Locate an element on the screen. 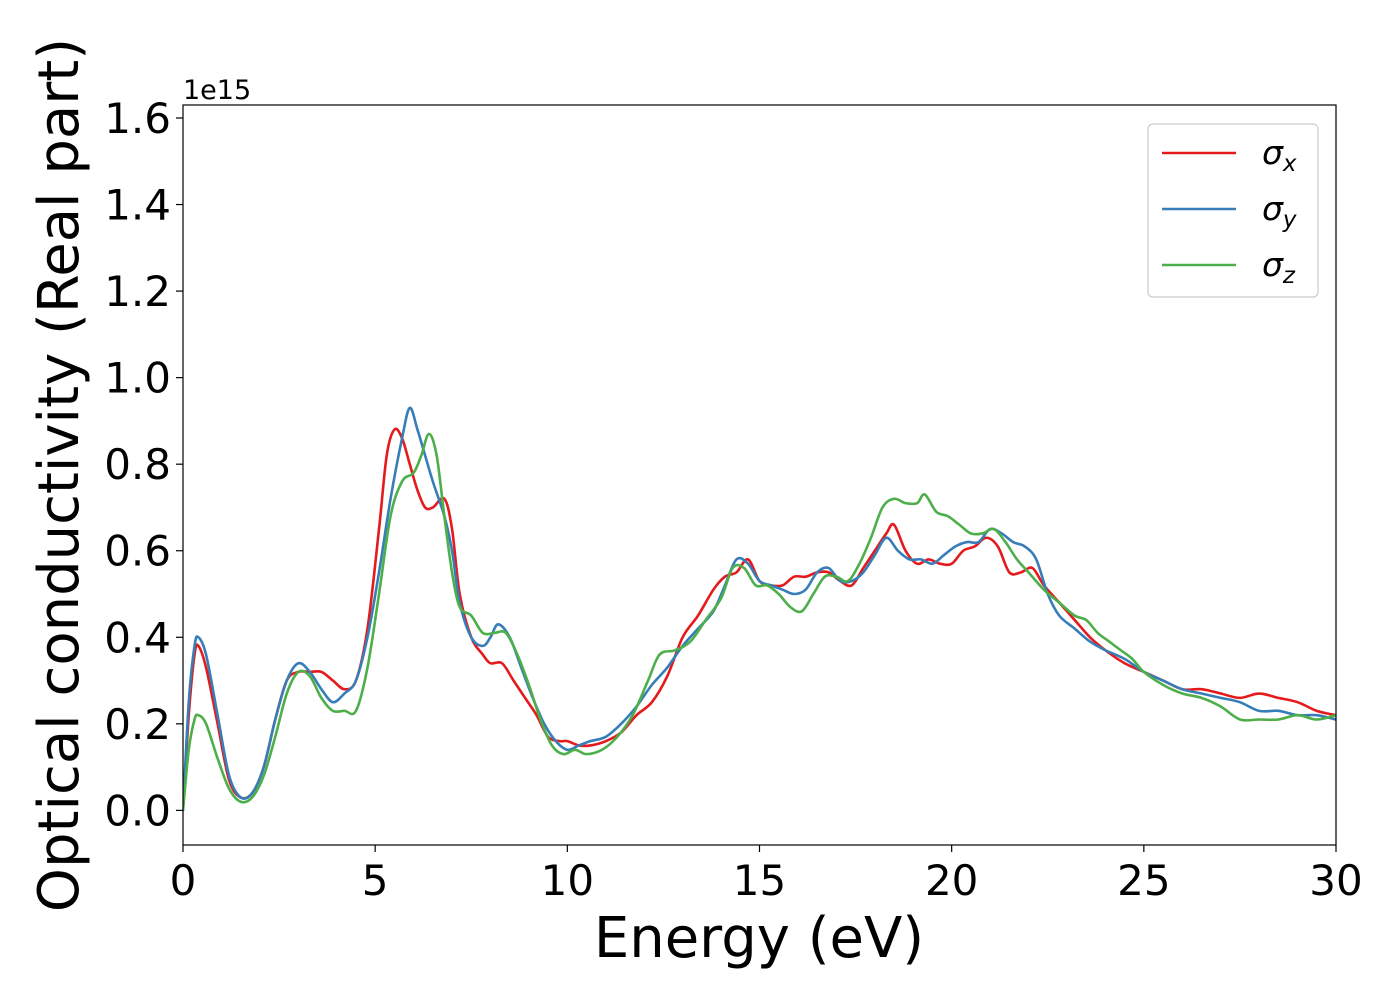 Image resolution: width=1400 pixels, height=1000 pixels. y-tick-label: 1.6 is located at coordinates (137, 118).